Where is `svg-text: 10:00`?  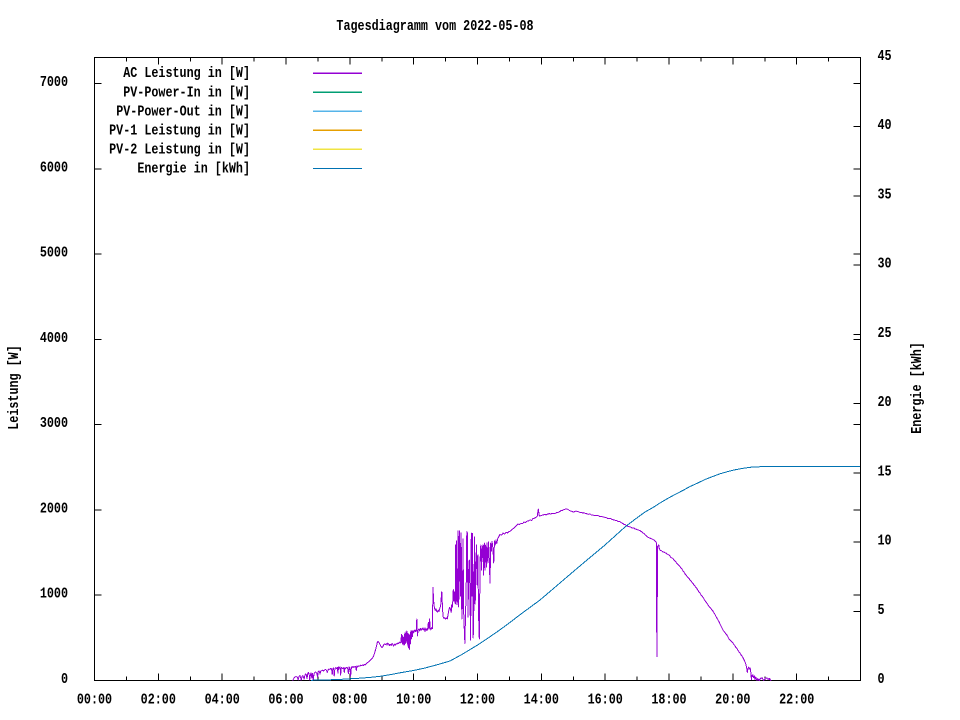
svg-text: 10:00 is located at coordinates (413, 699).